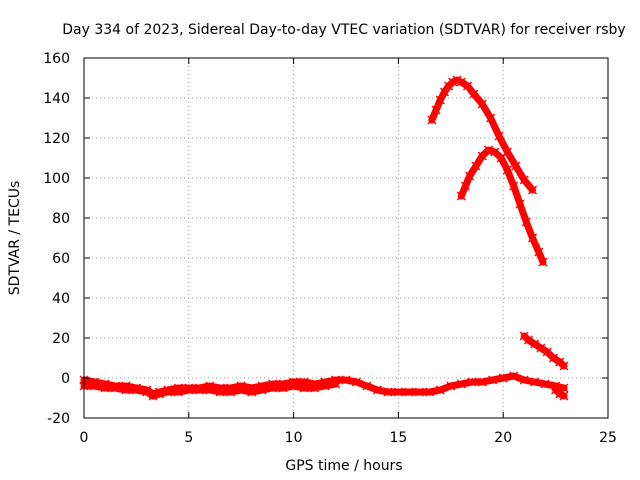 This screenshot has width=640, height=480. Describe the element at coordinates (61, 259) in the screenshot. I see `y-tick-label: 60` at that location.